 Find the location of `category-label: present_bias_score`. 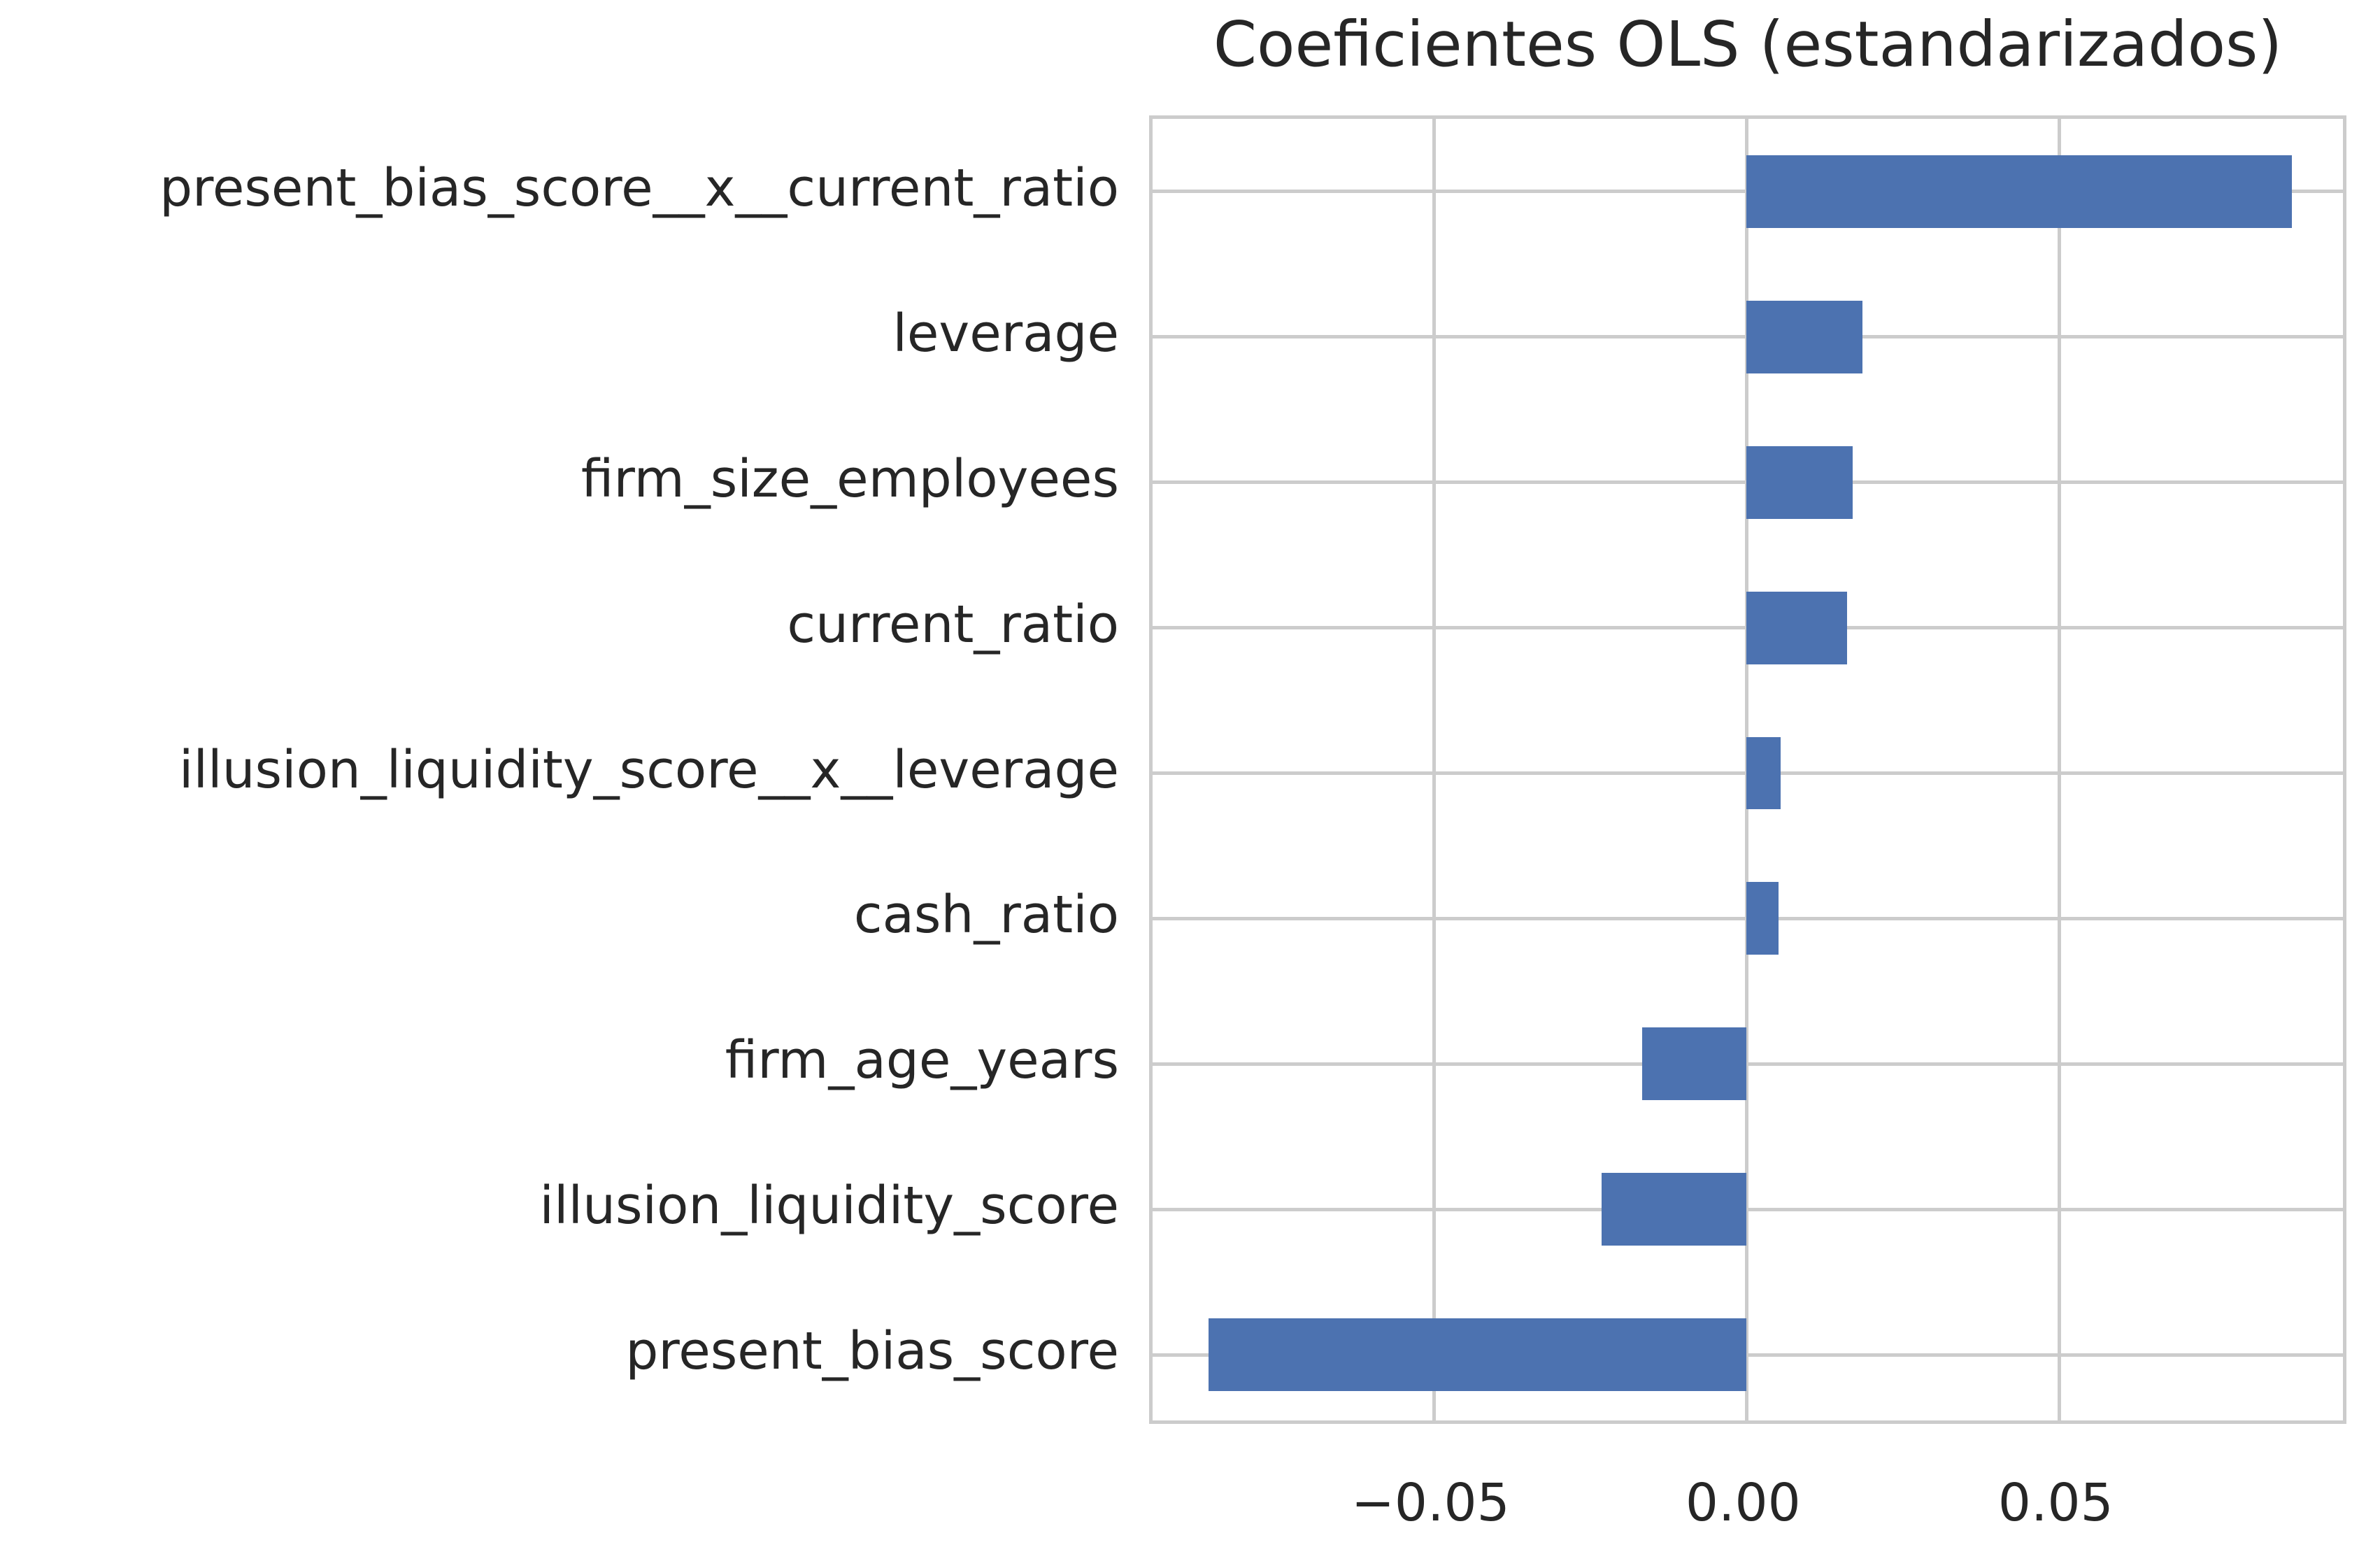

category-label: present_bias_score is located at coordinates (872, 1351).